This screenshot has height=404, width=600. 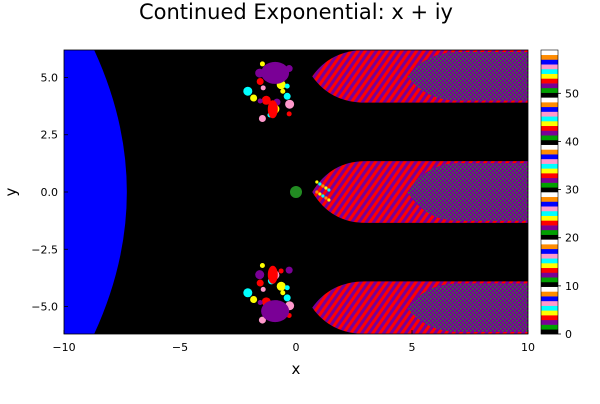 I want to click on x-tick-label: 10, so click(x=528, y=347).